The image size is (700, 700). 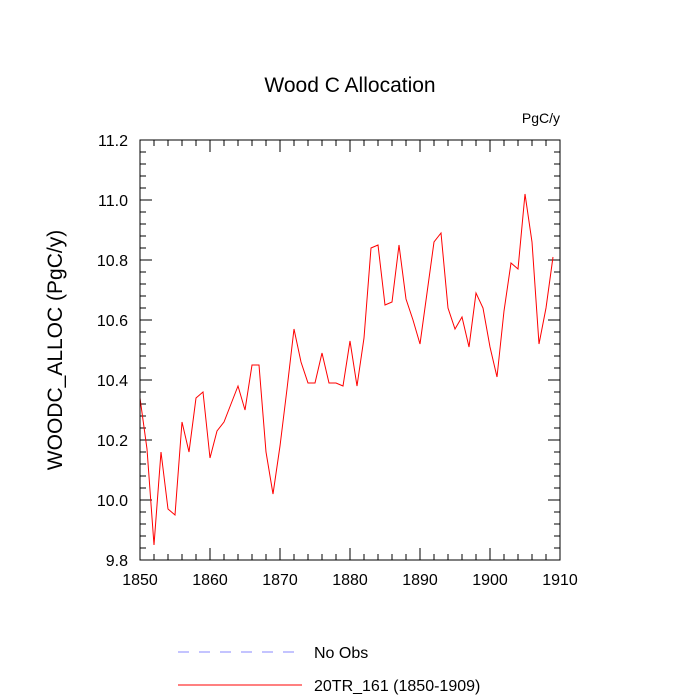 What do you see at coordinates (397, 686) in the screenshot?
I see `legend-label: 20TR_161 (1850-1909)` at bounding box center [397, 686].